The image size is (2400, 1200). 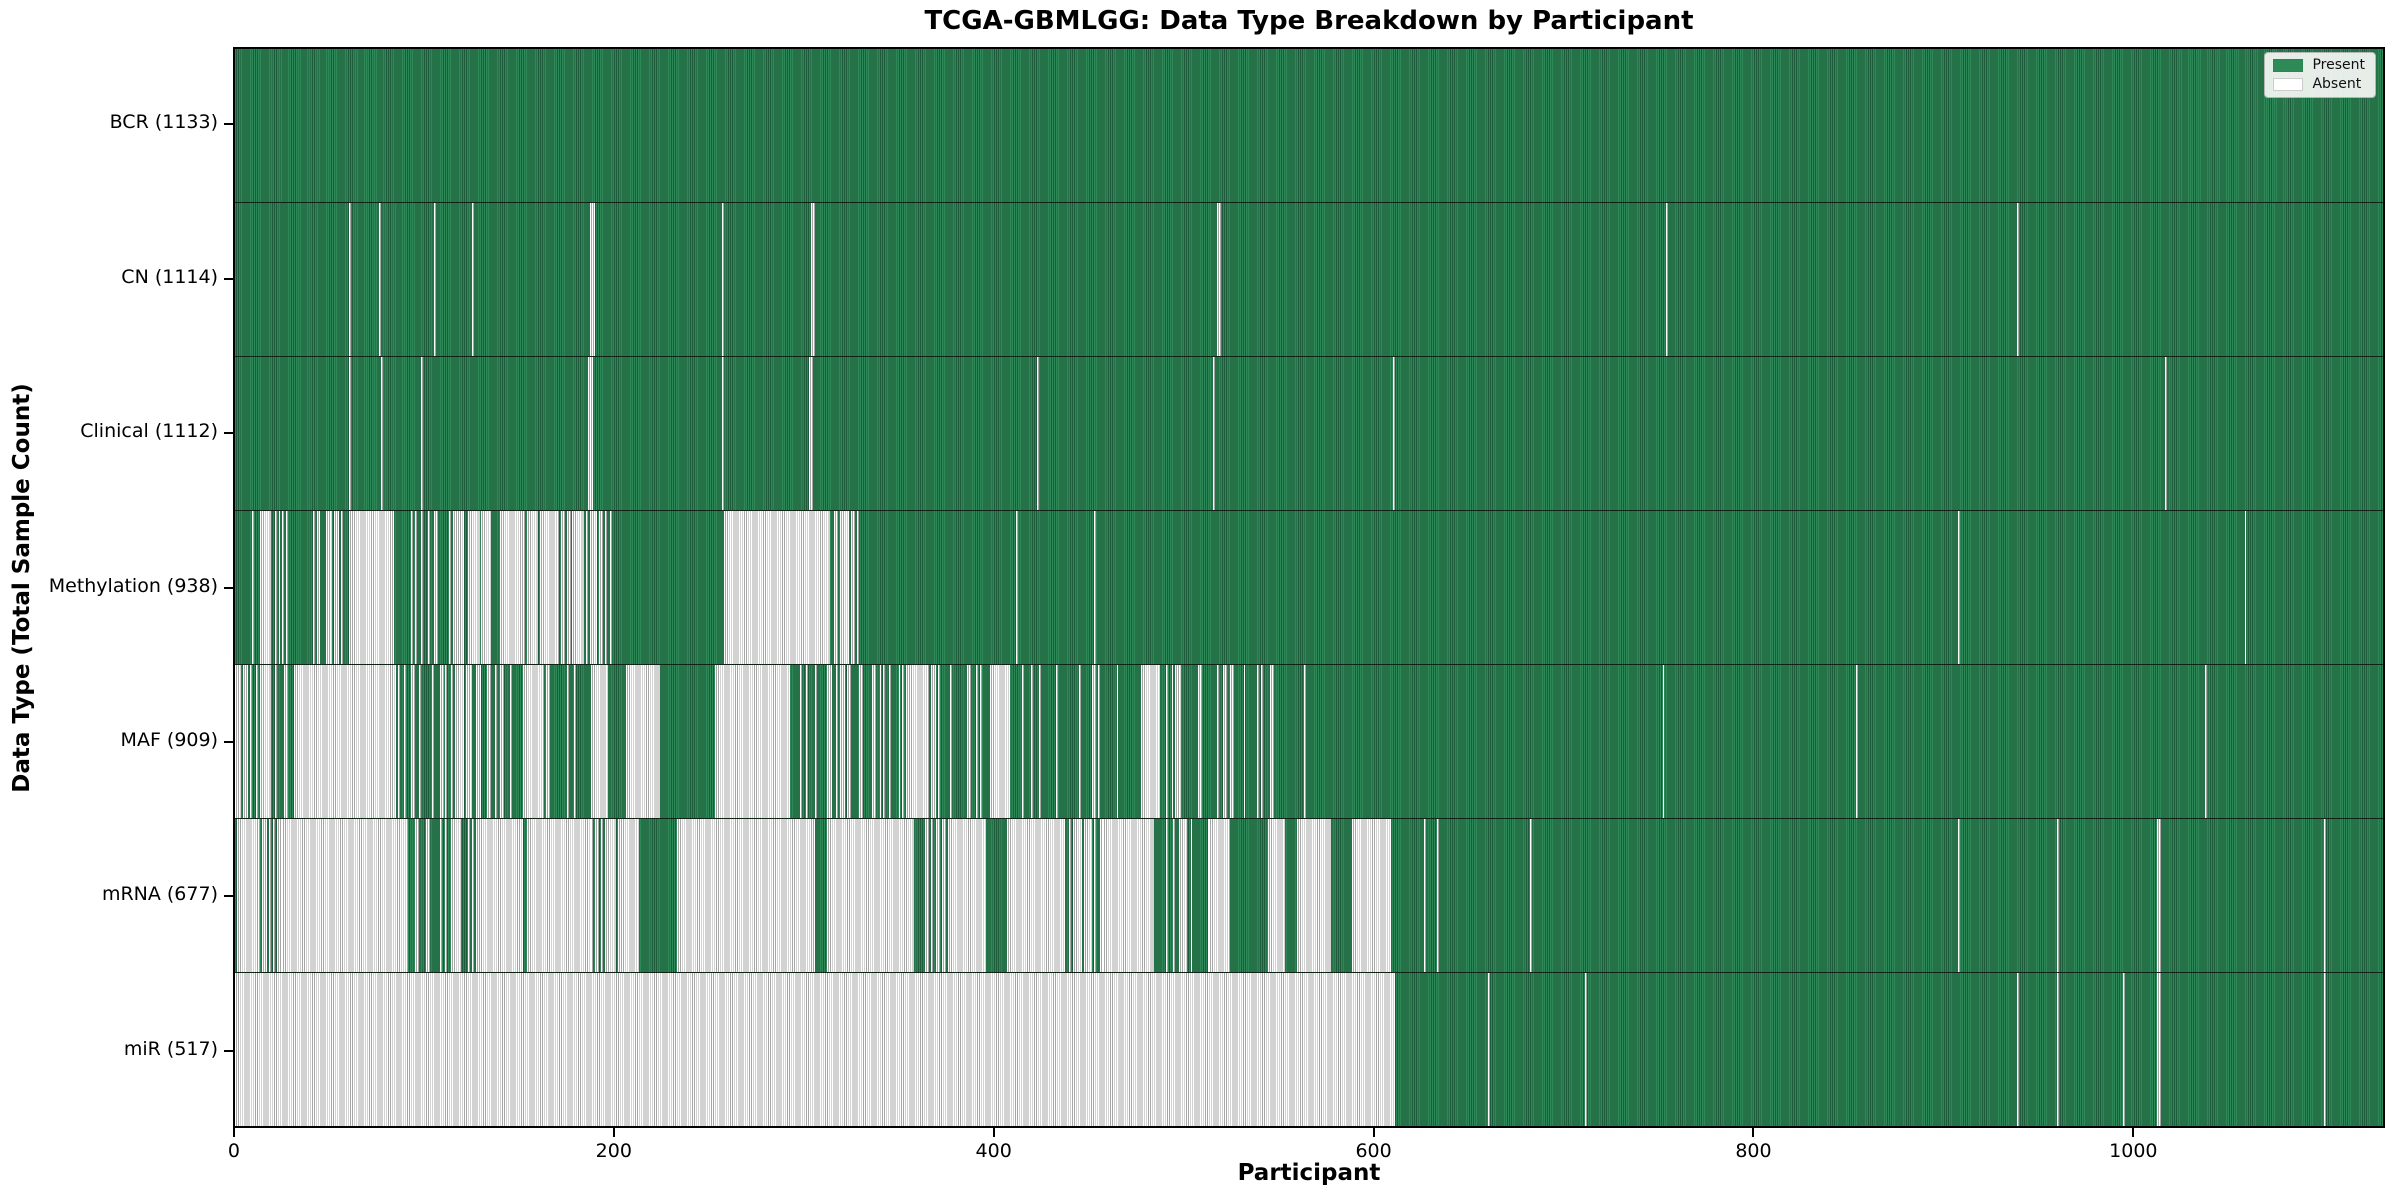 What do you see at coordinates (1309, 125) in the screenshot?
I see `heatmap-row-bcr` at bounding box center [1309, 125].